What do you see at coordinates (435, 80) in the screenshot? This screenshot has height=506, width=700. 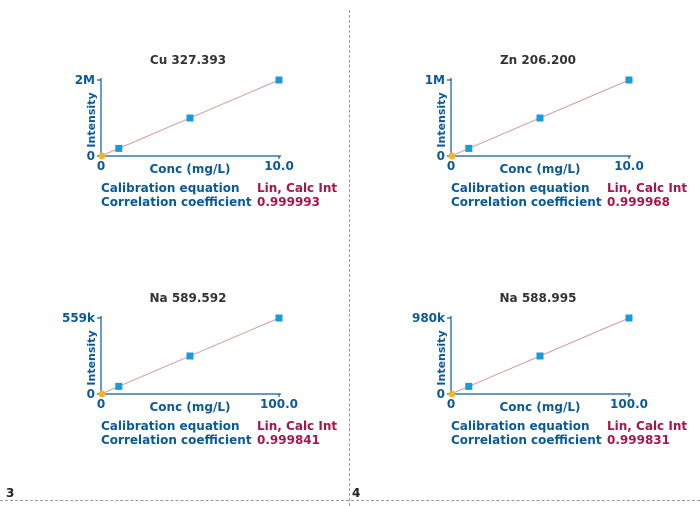 I see `y-tick-label: 1M` at bounding box center [435, 80].